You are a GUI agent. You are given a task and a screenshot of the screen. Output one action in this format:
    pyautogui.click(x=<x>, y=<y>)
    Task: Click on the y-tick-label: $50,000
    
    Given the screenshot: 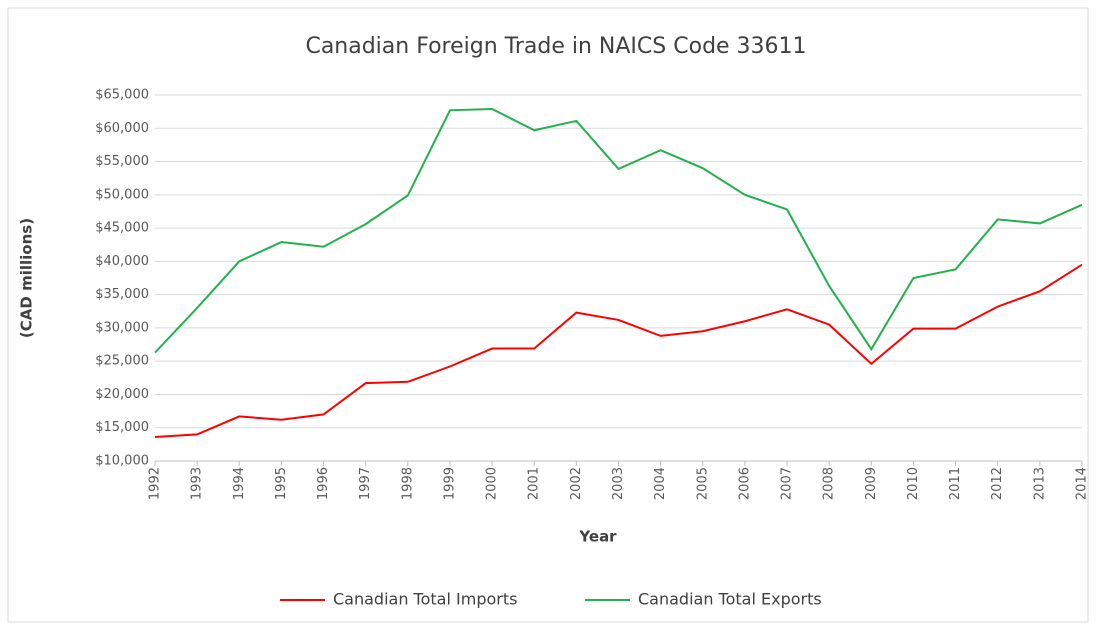 What is the action you would take?
    pyautogui.click(x=122, y=194)
    